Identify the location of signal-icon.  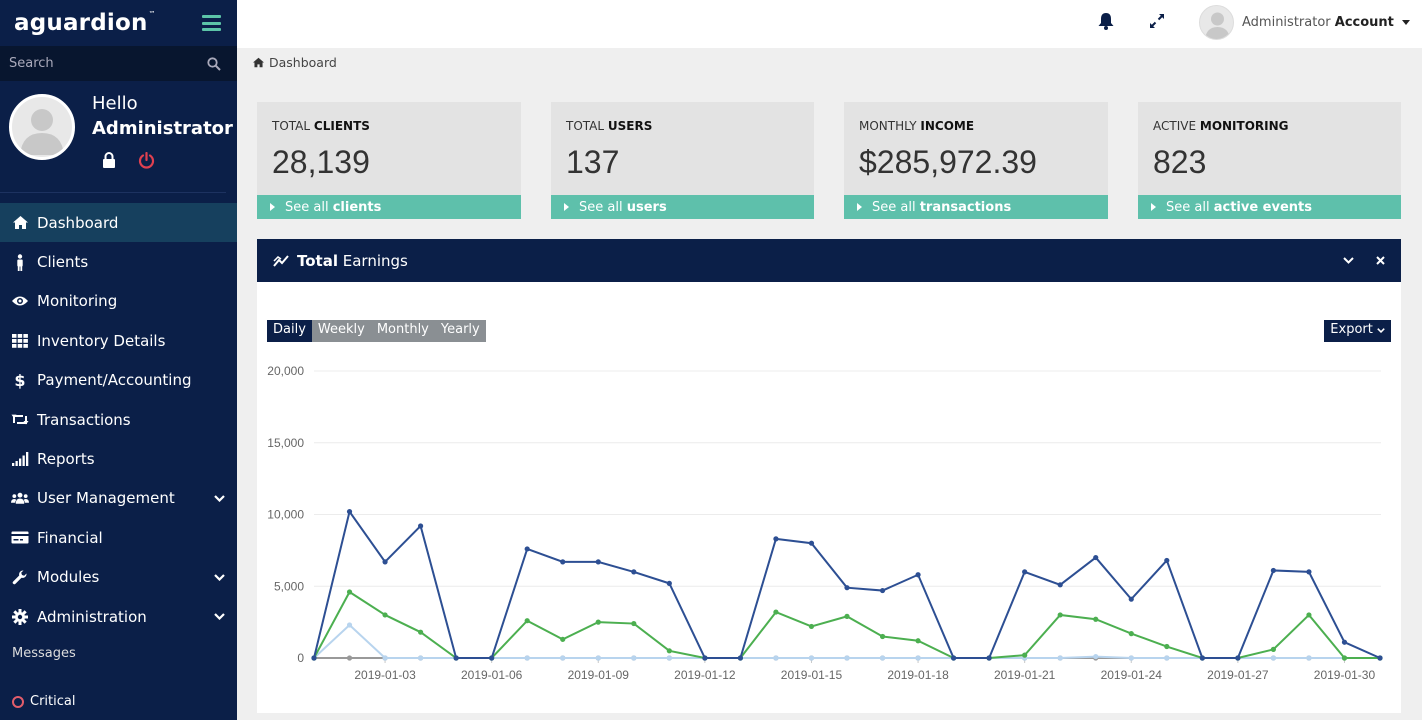
(20, 459).